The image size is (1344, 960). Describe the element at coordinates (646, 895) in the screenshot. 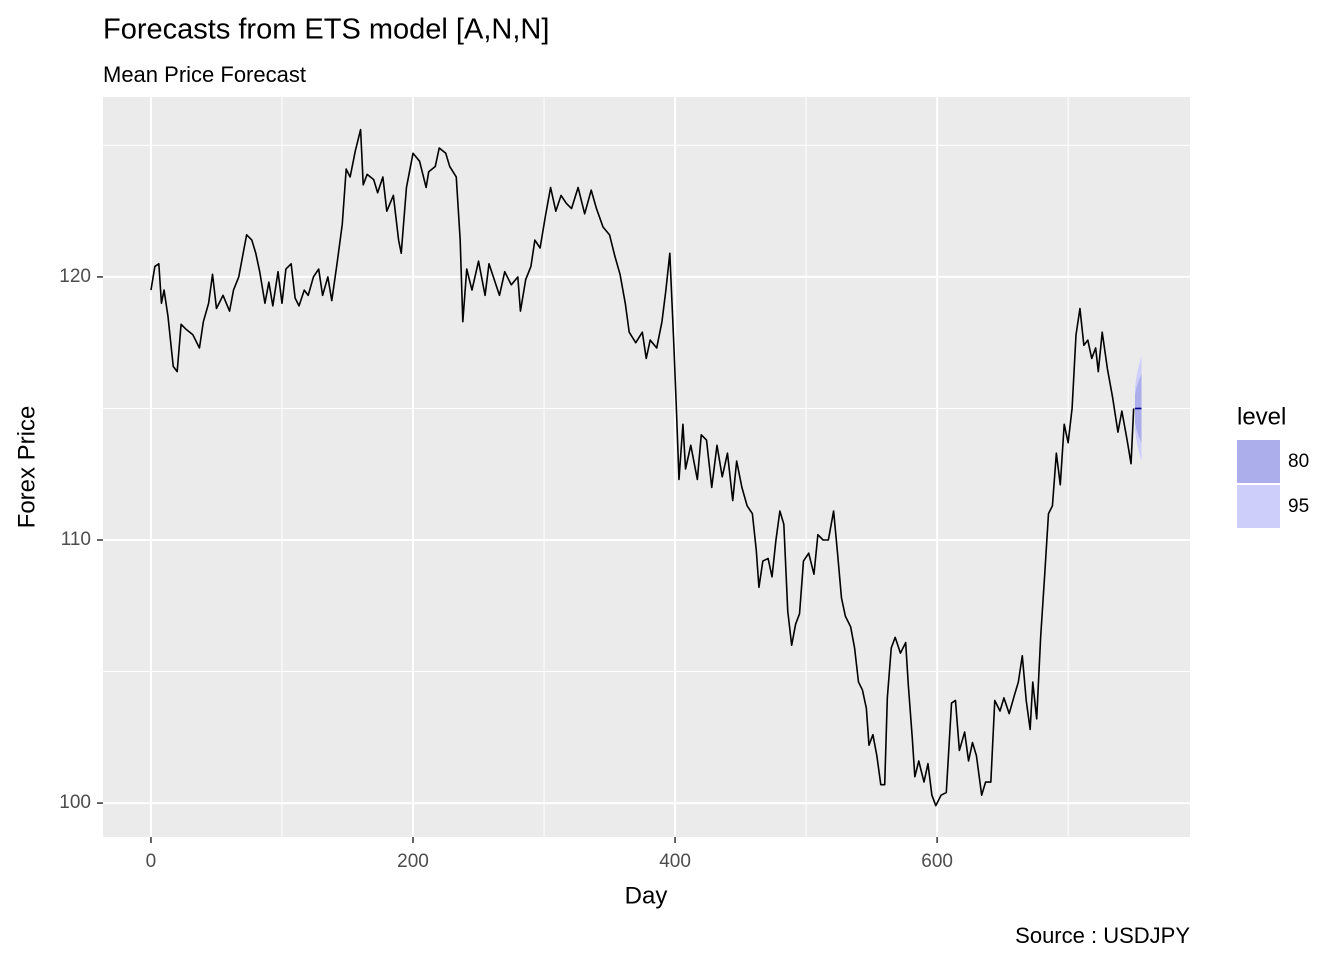

I see `x-axis-label: Day` at that location.